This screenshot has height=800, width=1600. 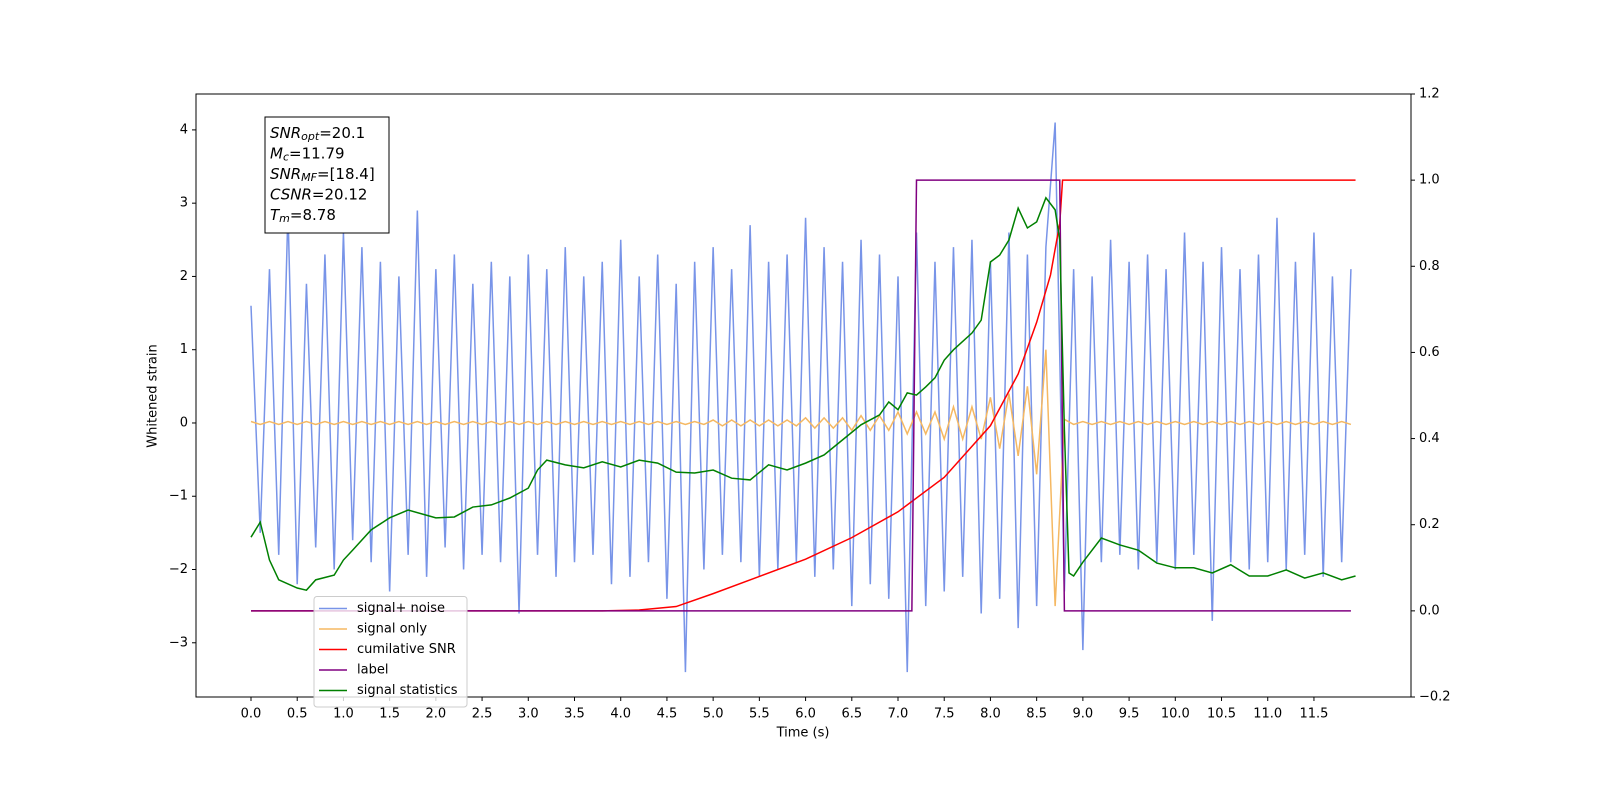 What do you see at coordinates (389, 714) in the screenshot?
I see `x-tick-label: 1.5` at bounding box center [389, 714].